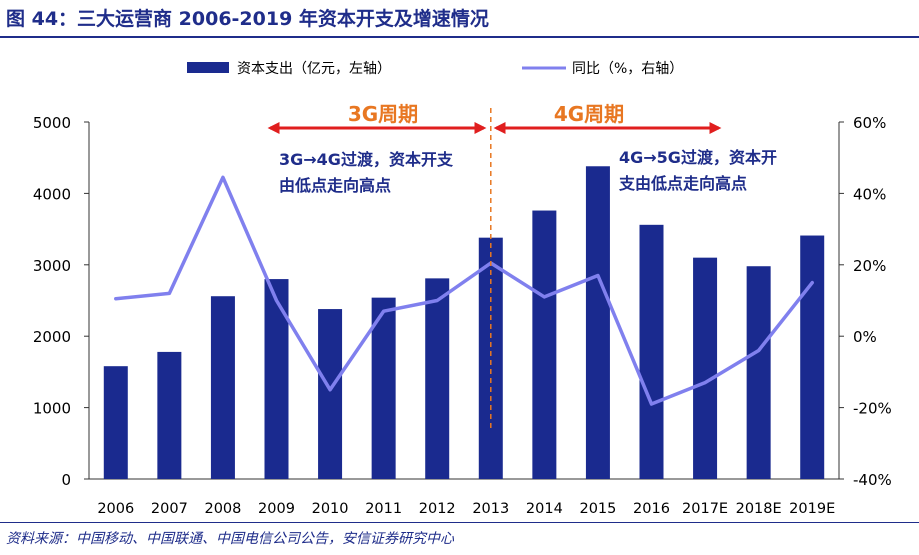  I want to click on bar-2018E, so click(758, 372).